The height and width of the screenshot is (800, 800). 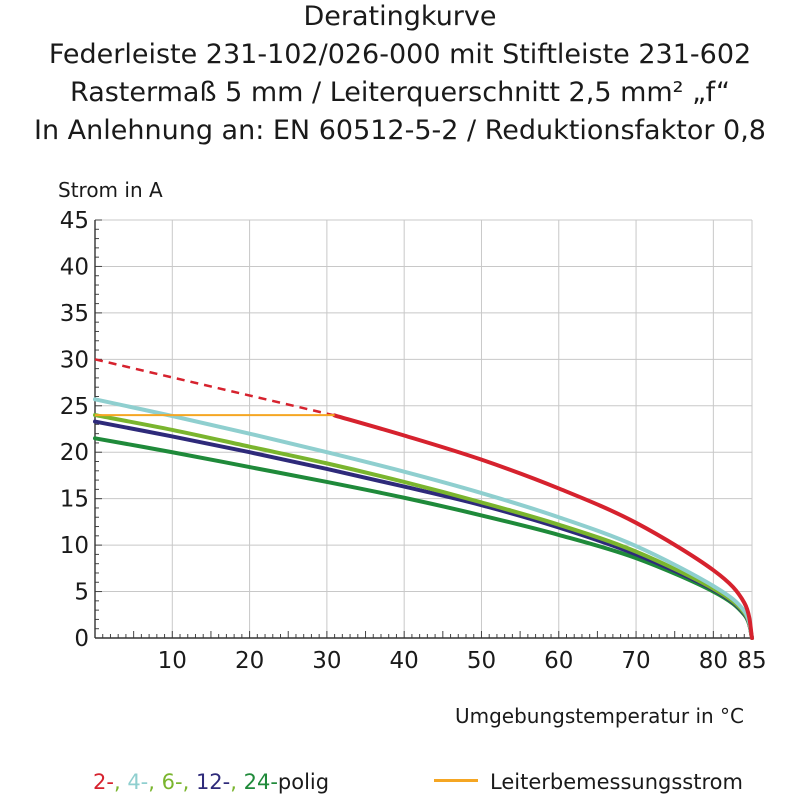 I want to click on x-tick-label: 50, so click(x=481, y=661).